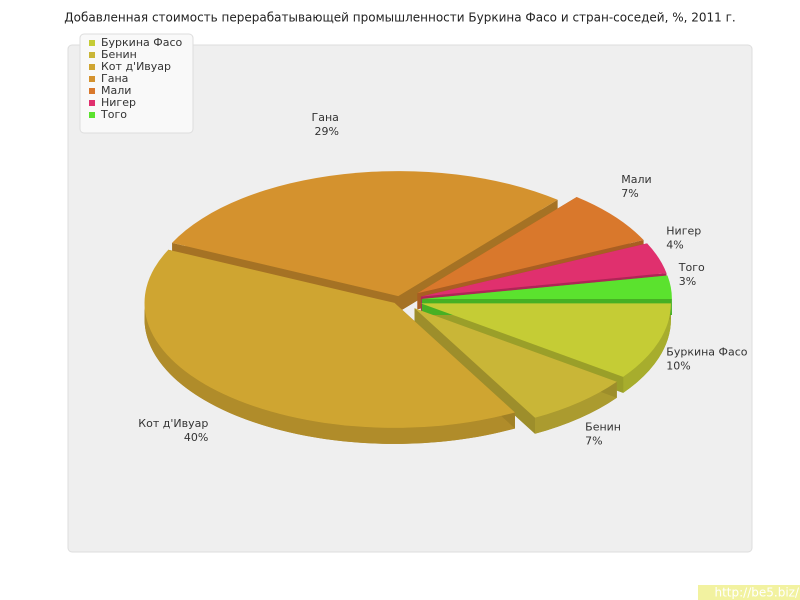 The height and width of the screenshot is (600, 800). What do you see at coordinates (136, 66) in the screenshot?
I see `legend-label: Кот д'Ивуар` at bounding box center [136, 66].